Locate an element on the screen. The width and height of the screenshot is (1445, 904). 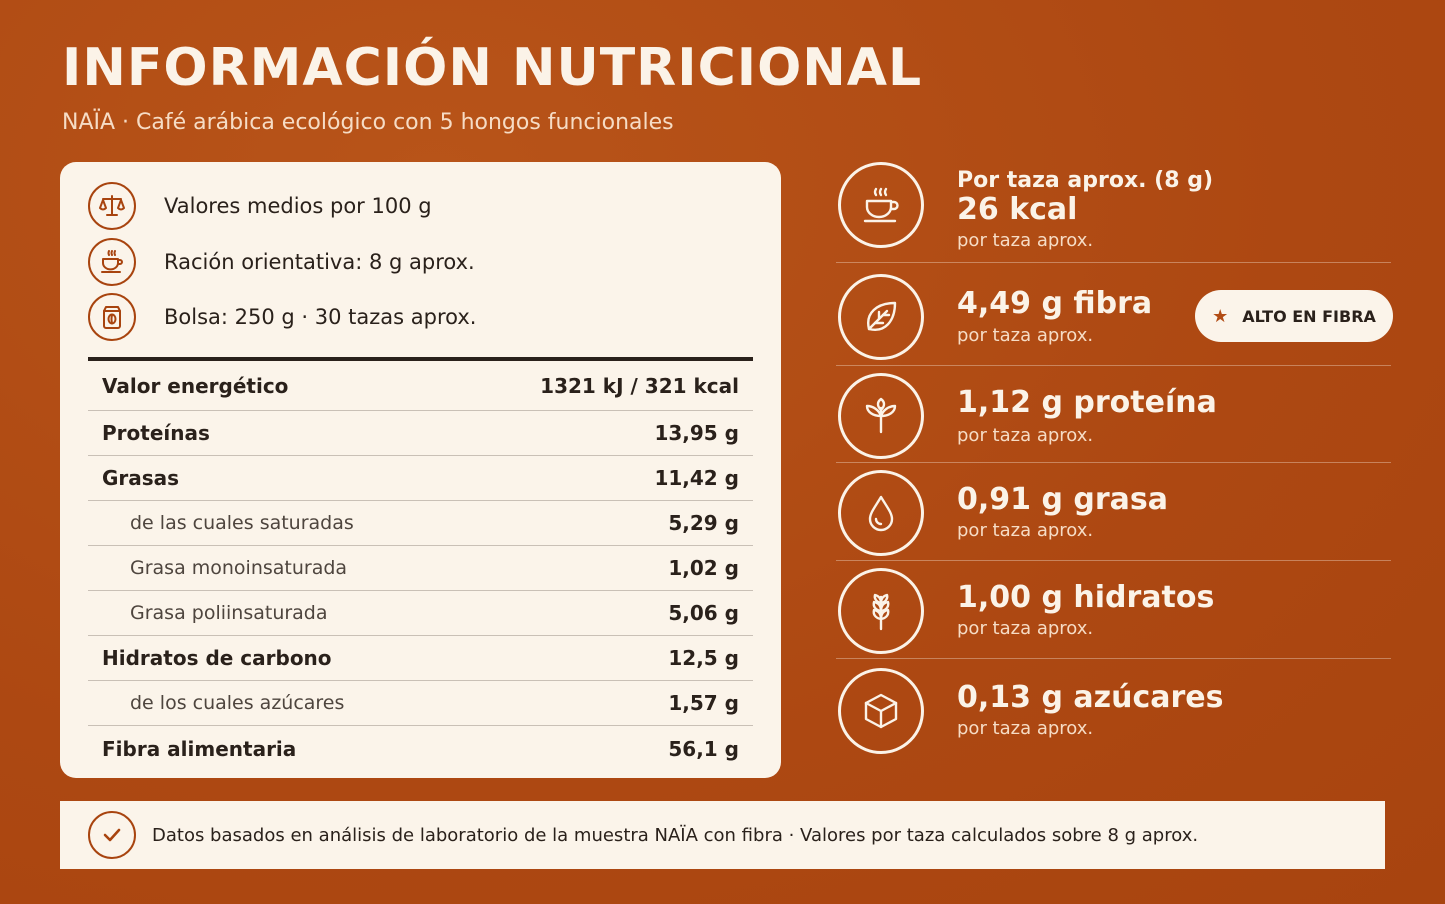
meta-text: Bolsa: 250 g · 30 tazas aprox. is located at coordinates (320, 317).